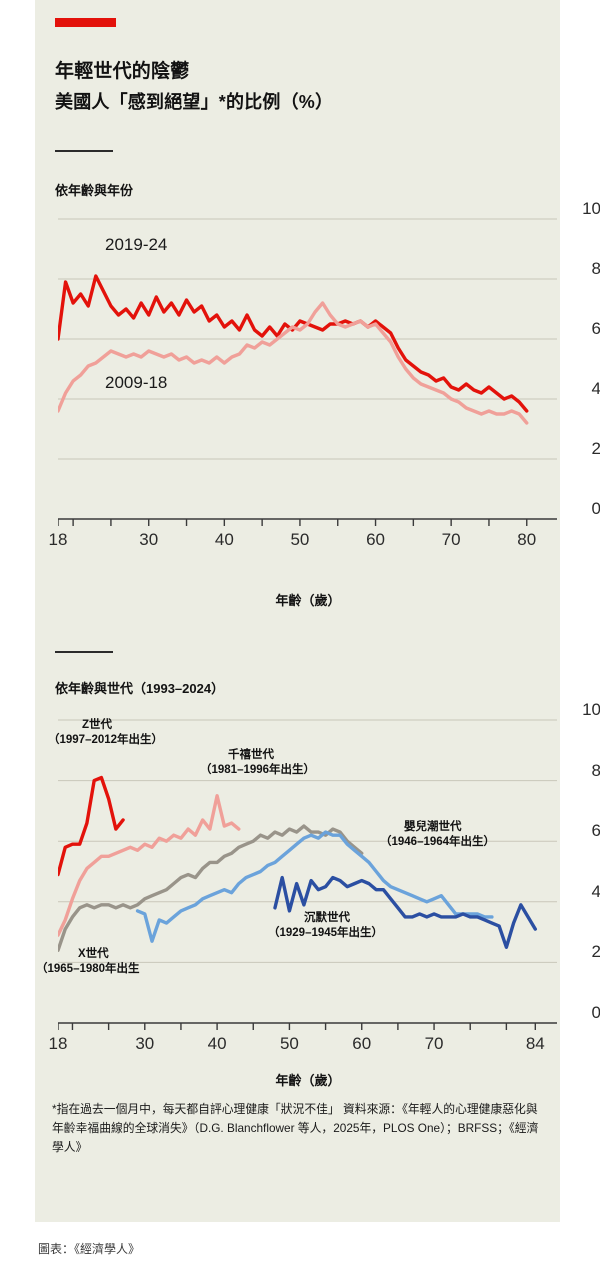 The image size is (600, 1274). What do you see at coordinates (136, 382) in the screenshot?
I see `series-label-2009-18: 2009-18` at bounding box center [136, 382].